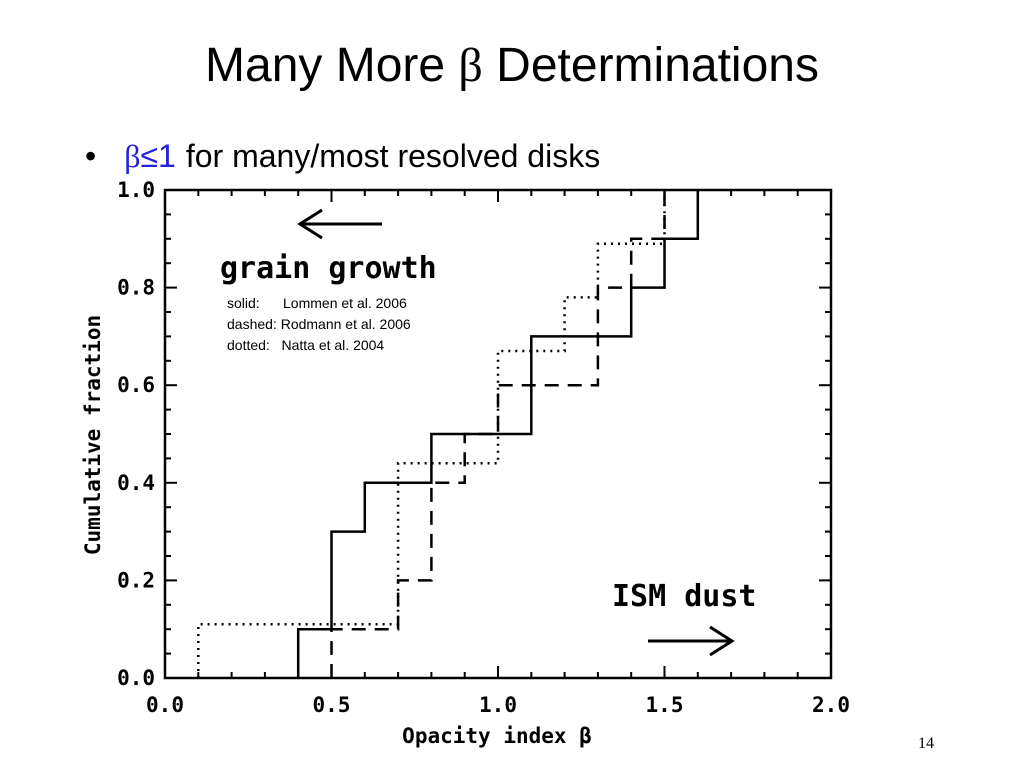  I want to click on bullet-point: • β≤1 for many/most resolved disks, so click(342, 156).